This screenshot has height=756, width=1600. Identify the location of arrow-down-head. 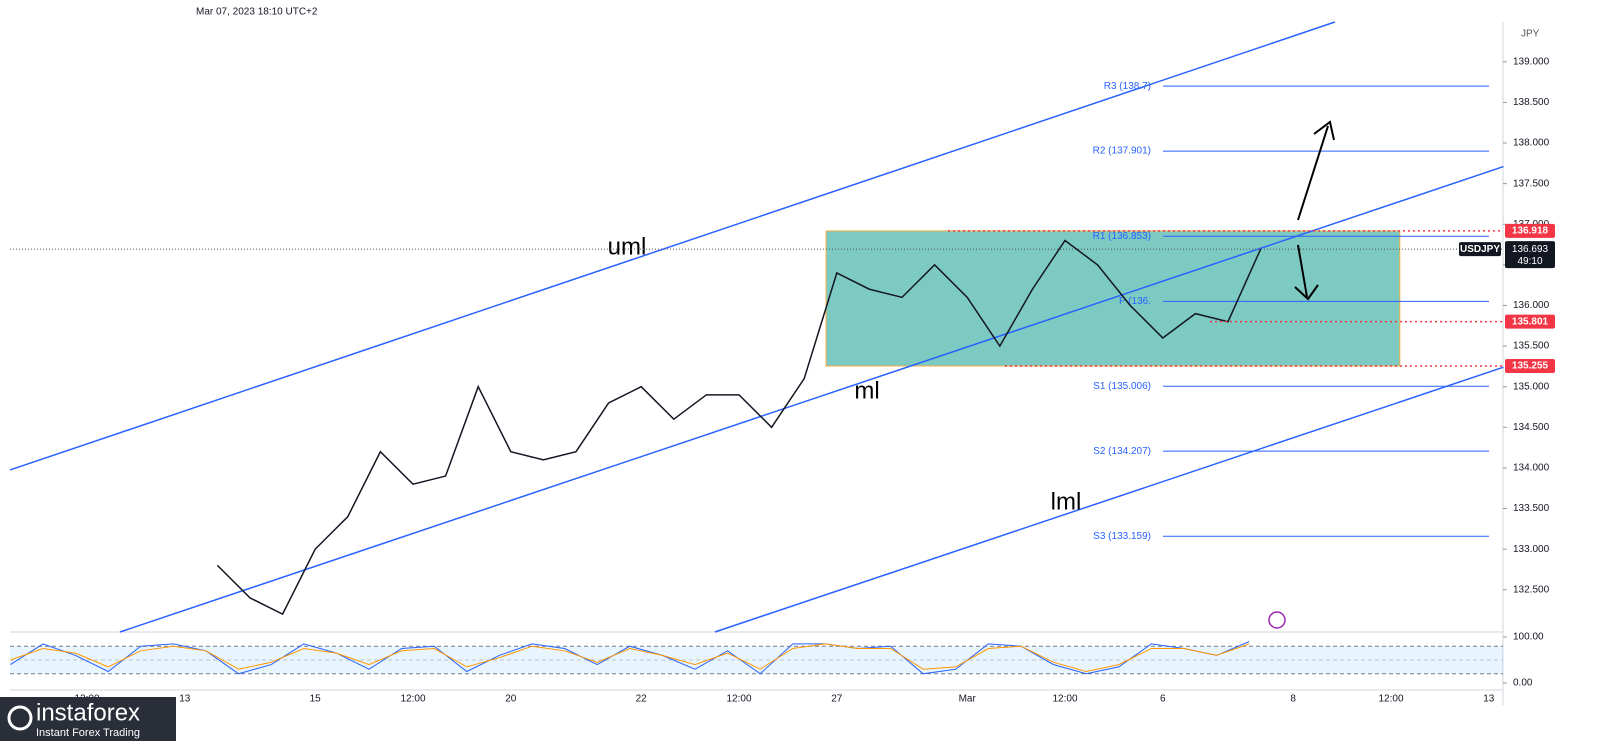
(1306, 292).